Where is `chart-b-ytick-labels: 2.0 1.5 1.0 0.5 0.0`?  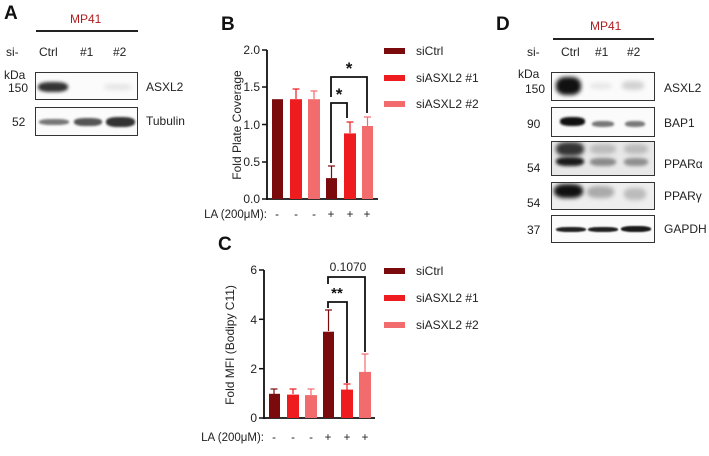
chart-b-ytick-labels: 2.0 1.5 1.0 0.5 0.0 is located at coordinates (251, 124).